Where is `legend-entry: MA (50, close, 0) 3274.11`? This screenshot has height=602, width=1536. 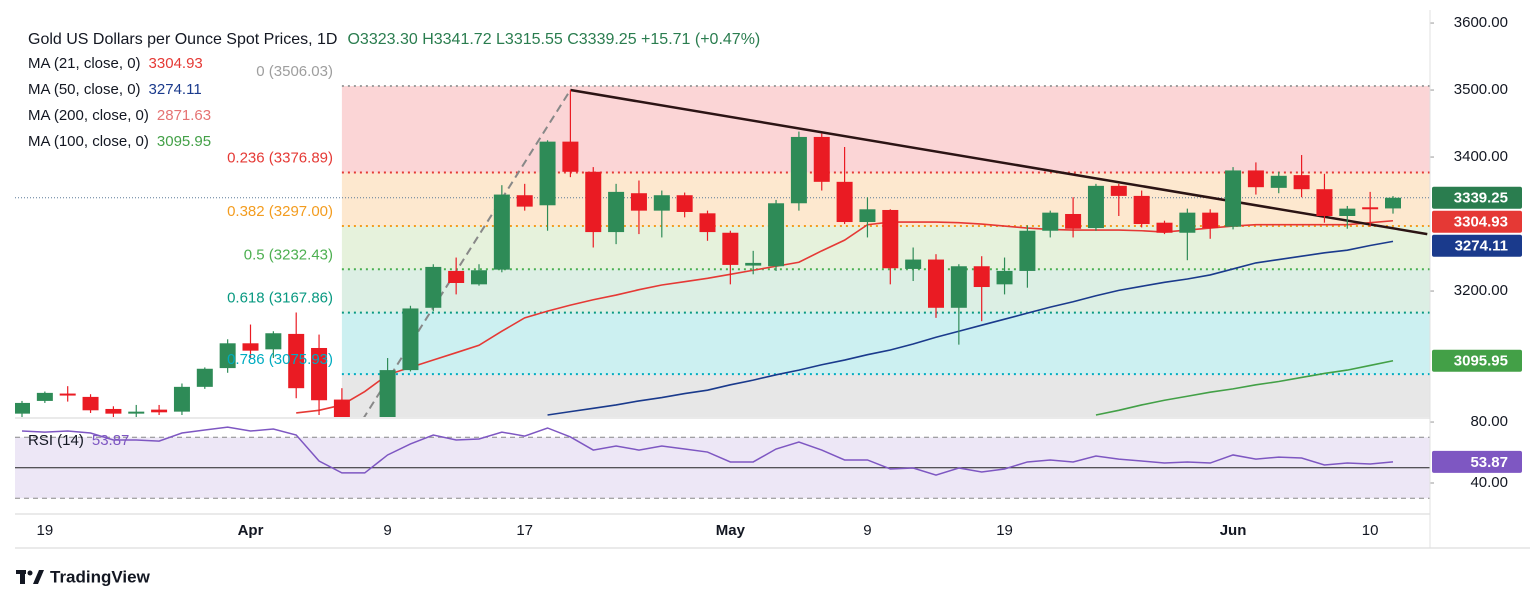
legend-entry: MA (50, close, 0) 3274.11 is located at coordinates (115, 89).